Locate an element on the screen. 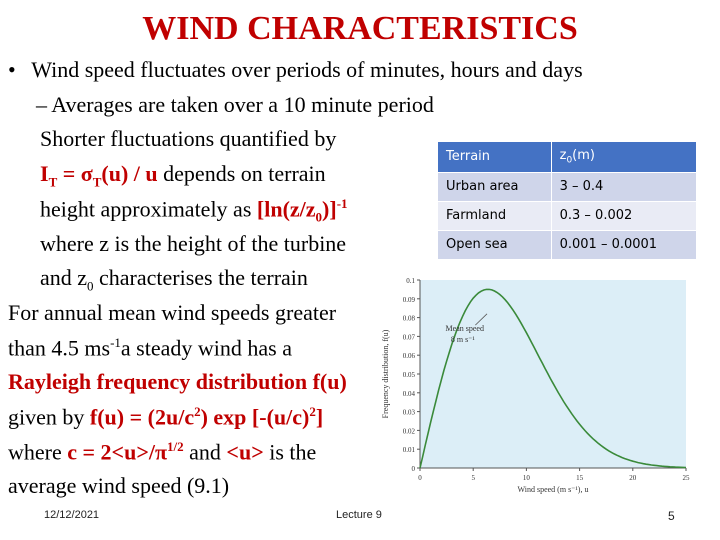 The image size is (720, 540). height-text: height approximately as is located at coordinates (148, 209).